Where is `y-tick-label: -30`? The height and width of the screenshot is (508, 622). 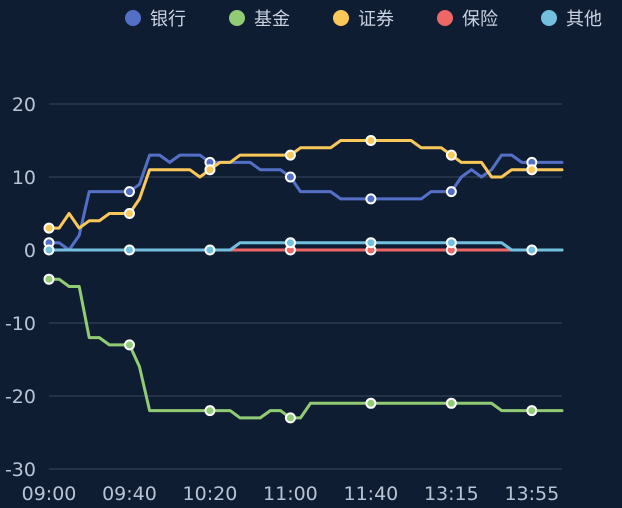 y-tick-label: -30 is located at coordinates (20, 470).